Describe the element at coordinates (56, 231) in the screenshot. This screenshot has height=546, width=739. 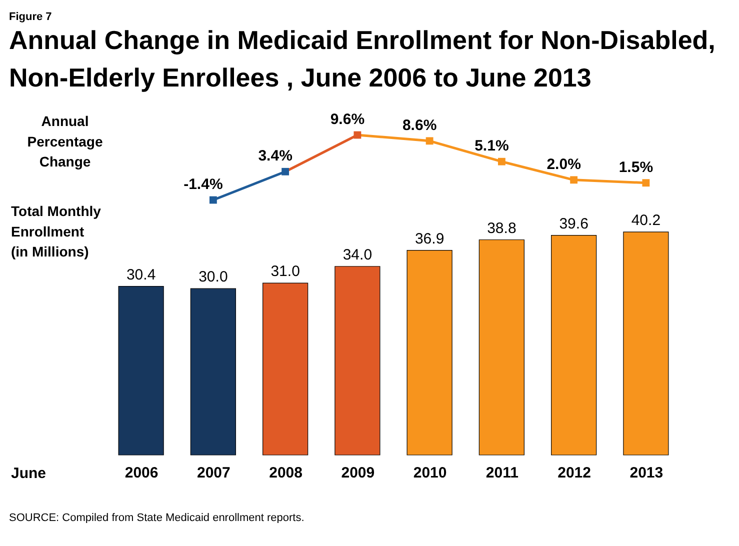
I see `y-axis-title: Total Monthly Enrollment (in Millions)` at that location.